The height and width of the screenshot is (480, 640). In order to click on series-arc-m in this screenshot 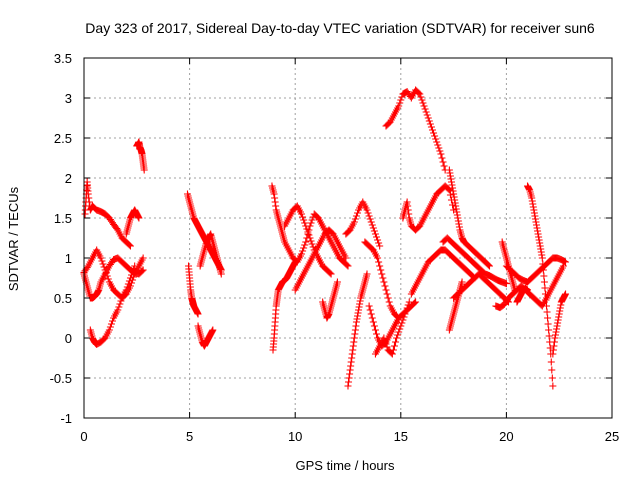, I will do `click(308, 240)`.